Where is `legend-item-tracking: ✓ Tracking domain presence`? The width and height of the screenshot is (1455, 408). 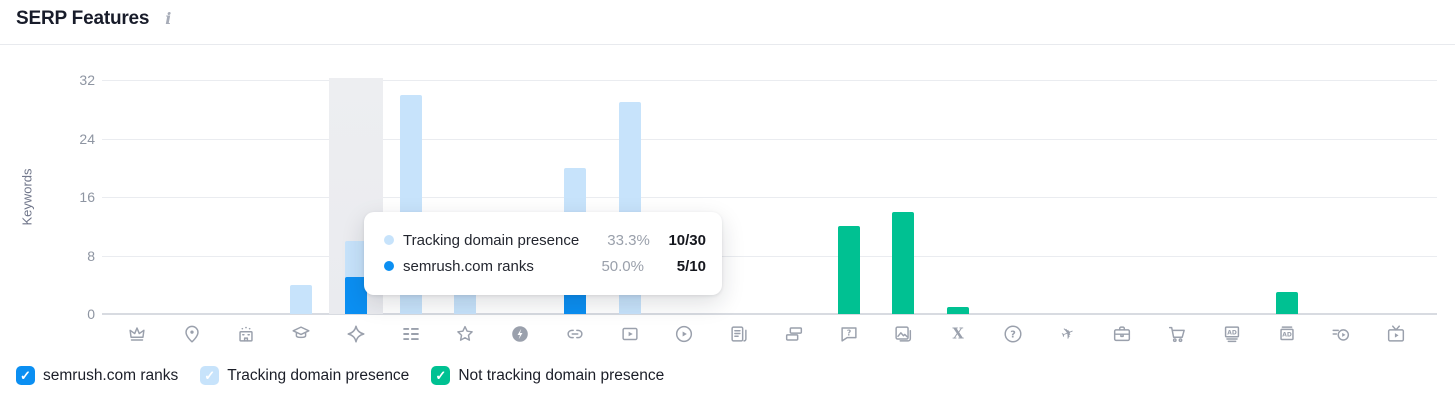
legend-item-tracking: ✓ Tracking domain presence is located at coordinates (304, 375).